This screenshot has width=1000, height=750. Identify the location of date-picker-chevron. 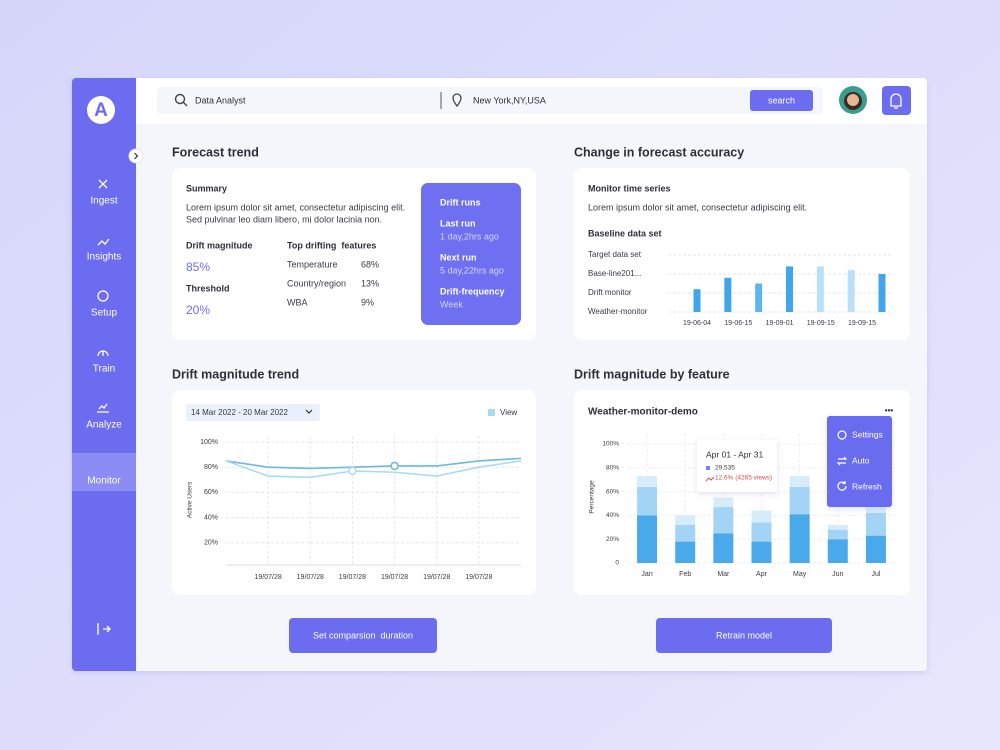
(309, 411).